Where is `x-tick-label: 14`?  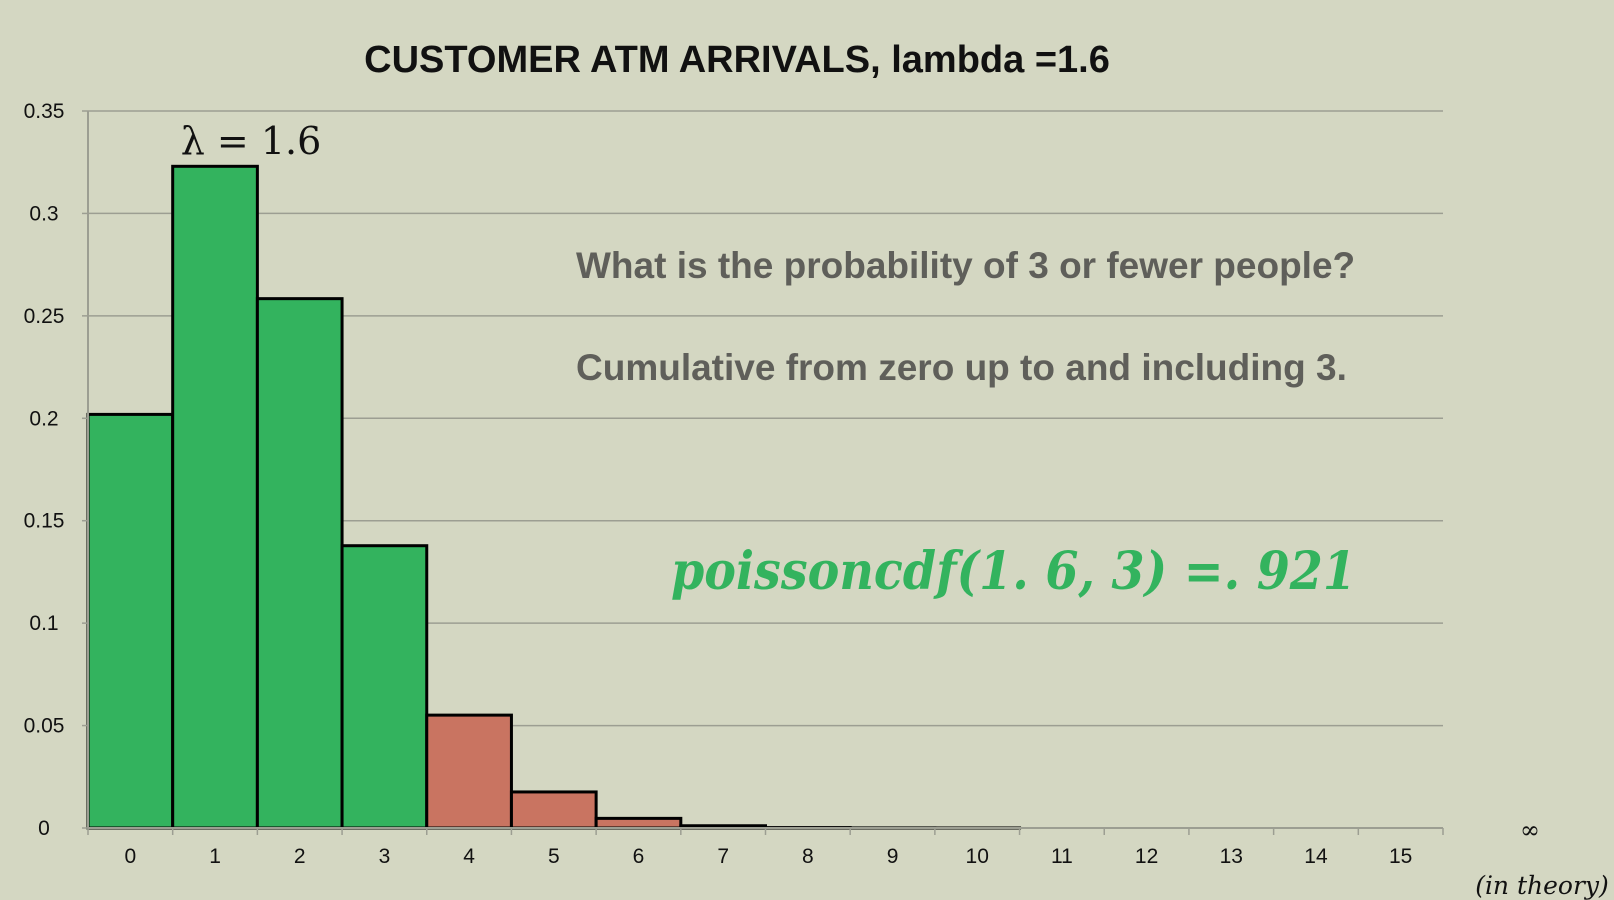 x-tick-label: 14 is located at coordinates (1316, 856).